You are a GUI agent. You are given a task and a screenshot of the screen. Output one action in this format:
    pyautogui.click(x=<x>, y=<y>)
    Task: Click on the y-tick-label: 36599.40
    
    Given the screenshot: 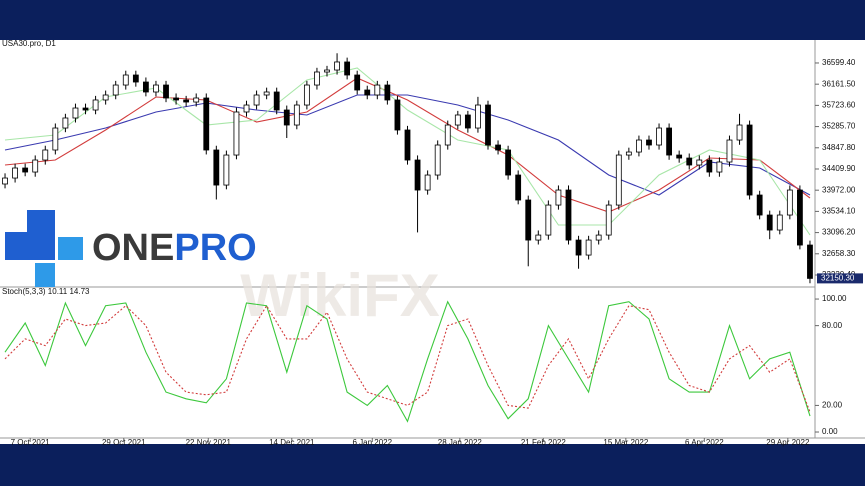 What is the action you would take?
    pyautogui.click(x=839, y=62)
    